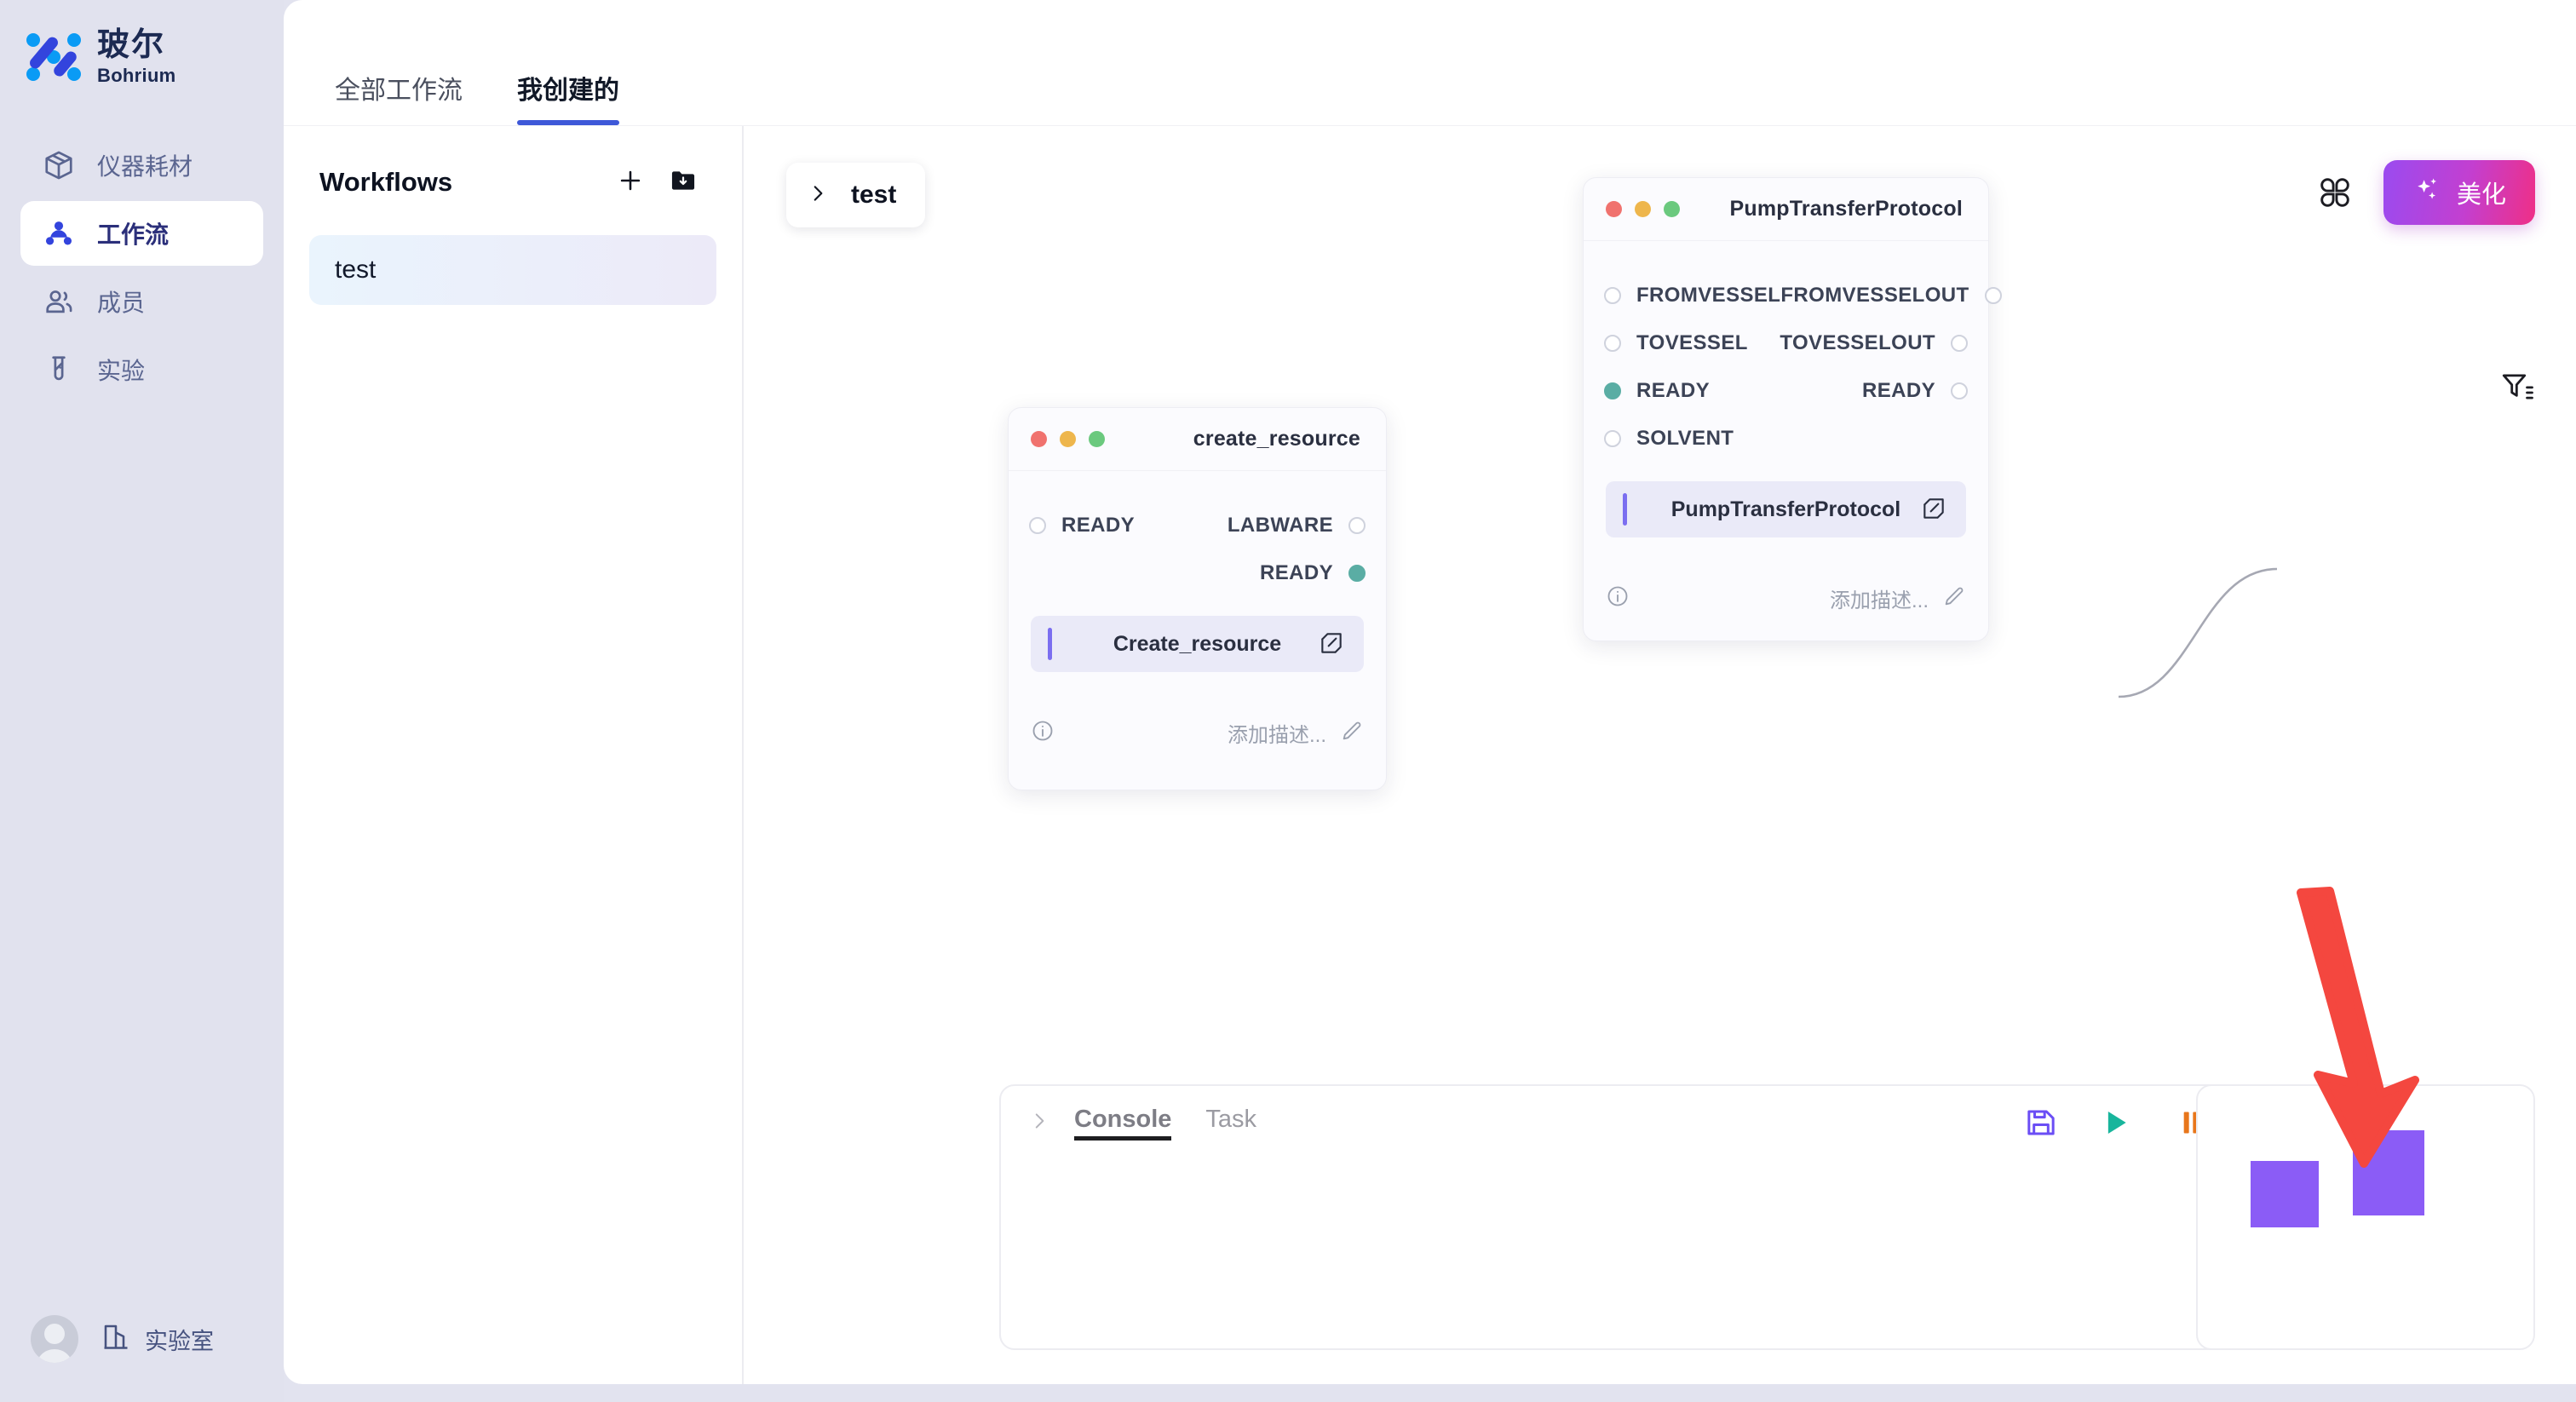  What do you see at coordinates (1709, 295) in the screenshot?
I see `port-label: FROMVESSEL` at bounding box center [1709, 295].